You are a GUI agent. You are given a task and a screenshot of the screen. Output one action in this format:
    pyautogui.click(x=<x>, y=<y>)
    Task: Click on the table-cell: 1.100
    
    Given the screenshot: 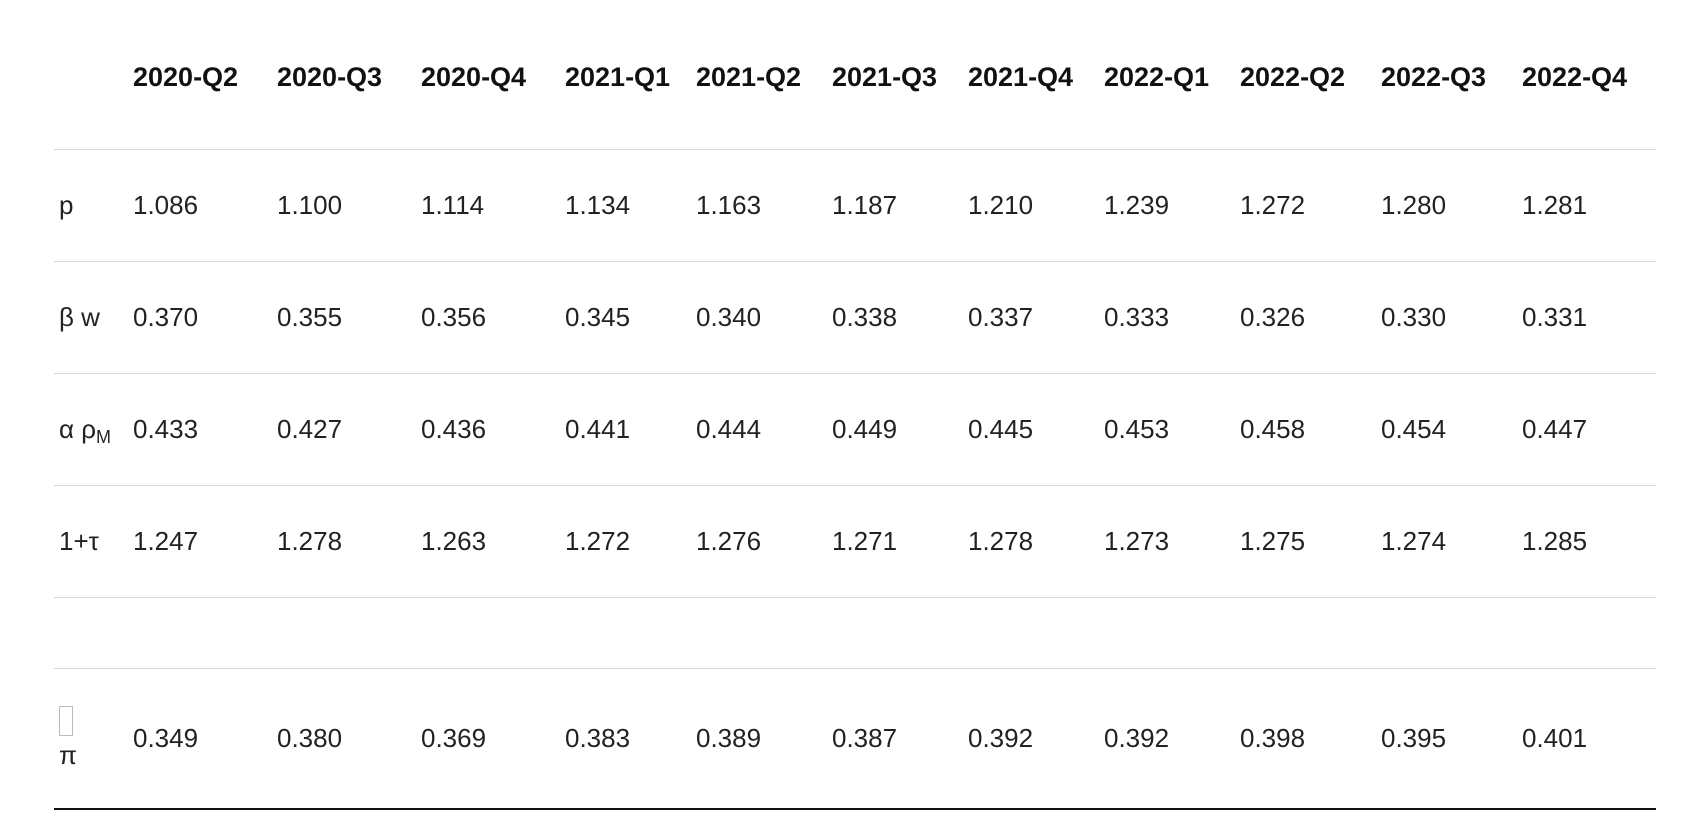 What is the action you would take?
    pyautogui.click(x=310, y=205)
    